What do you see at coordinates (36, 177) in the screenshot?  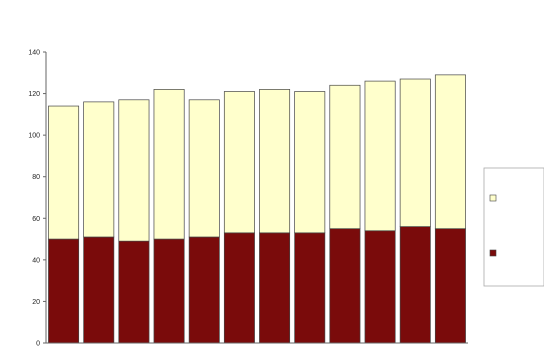 I see `y-tick-label: 80` at bounding box center [36, 177].